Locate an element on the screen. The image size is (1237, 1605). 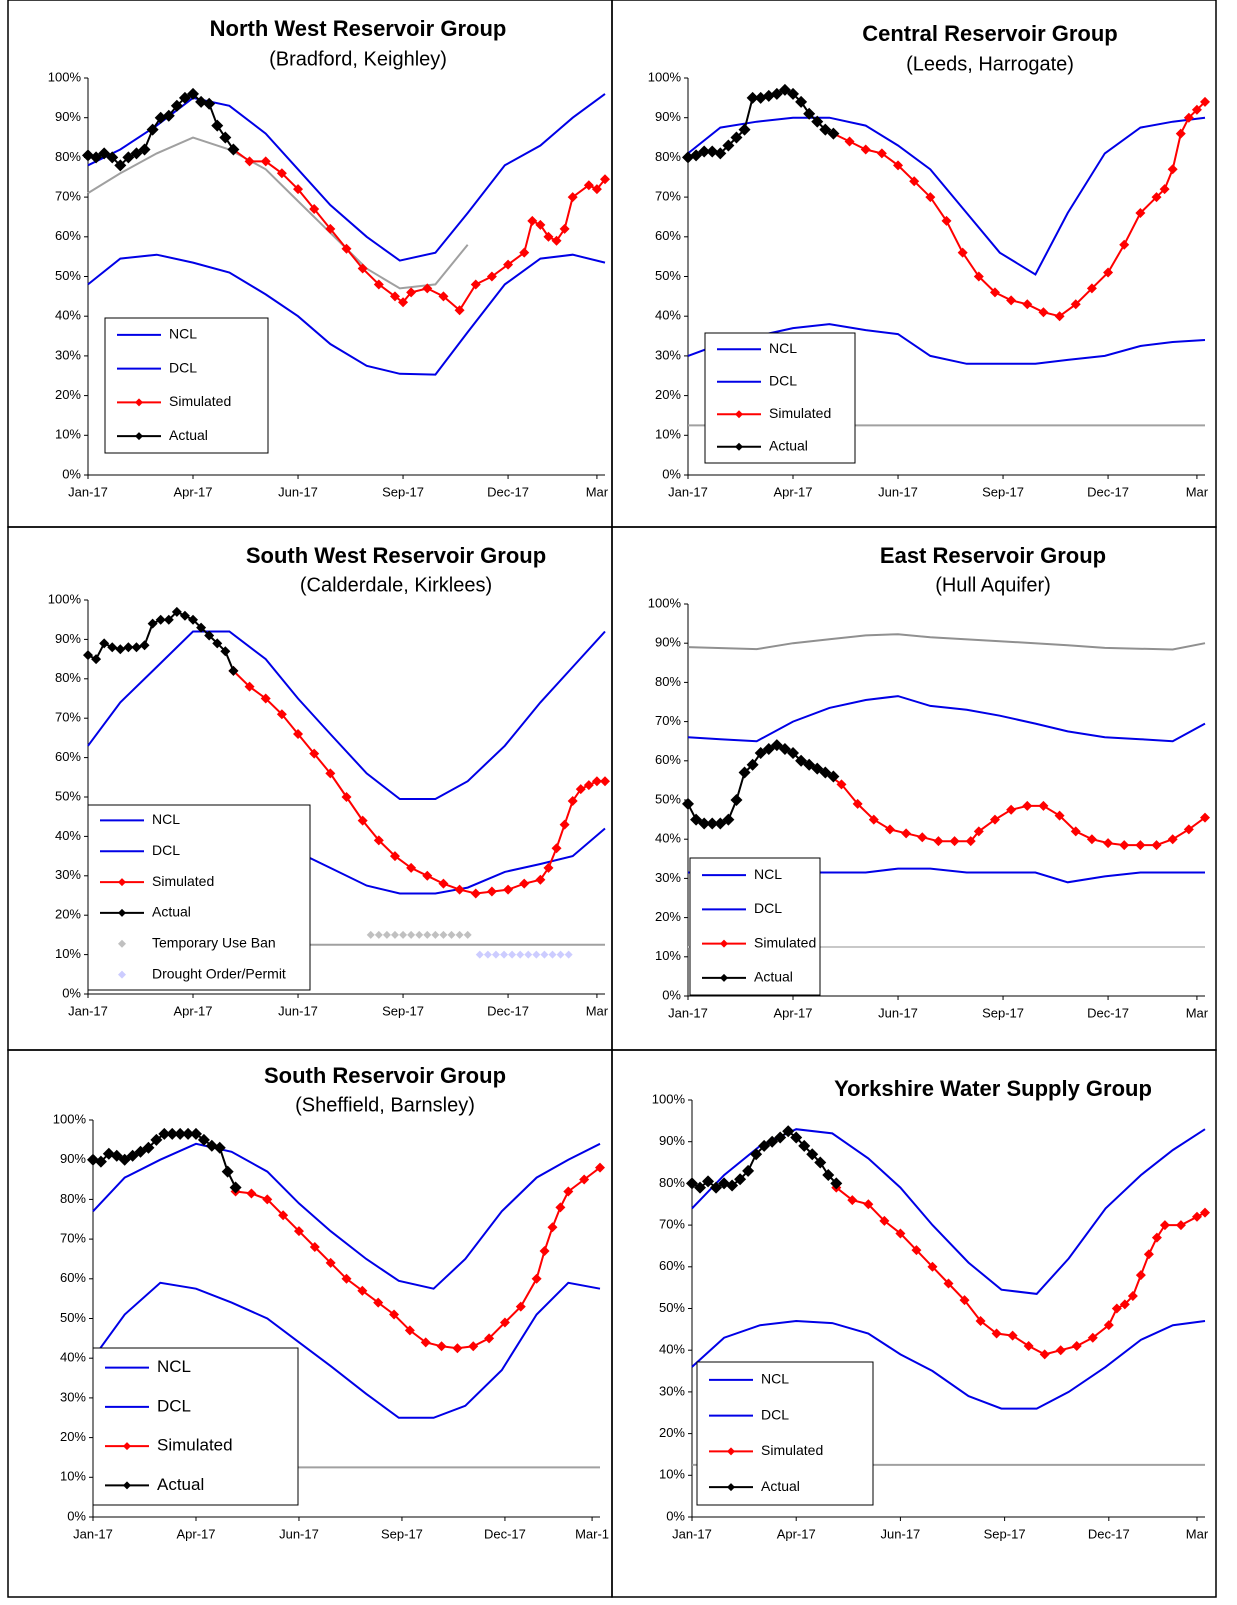
x-tick-label: Apr-17 is located at coordinates (193, 491).